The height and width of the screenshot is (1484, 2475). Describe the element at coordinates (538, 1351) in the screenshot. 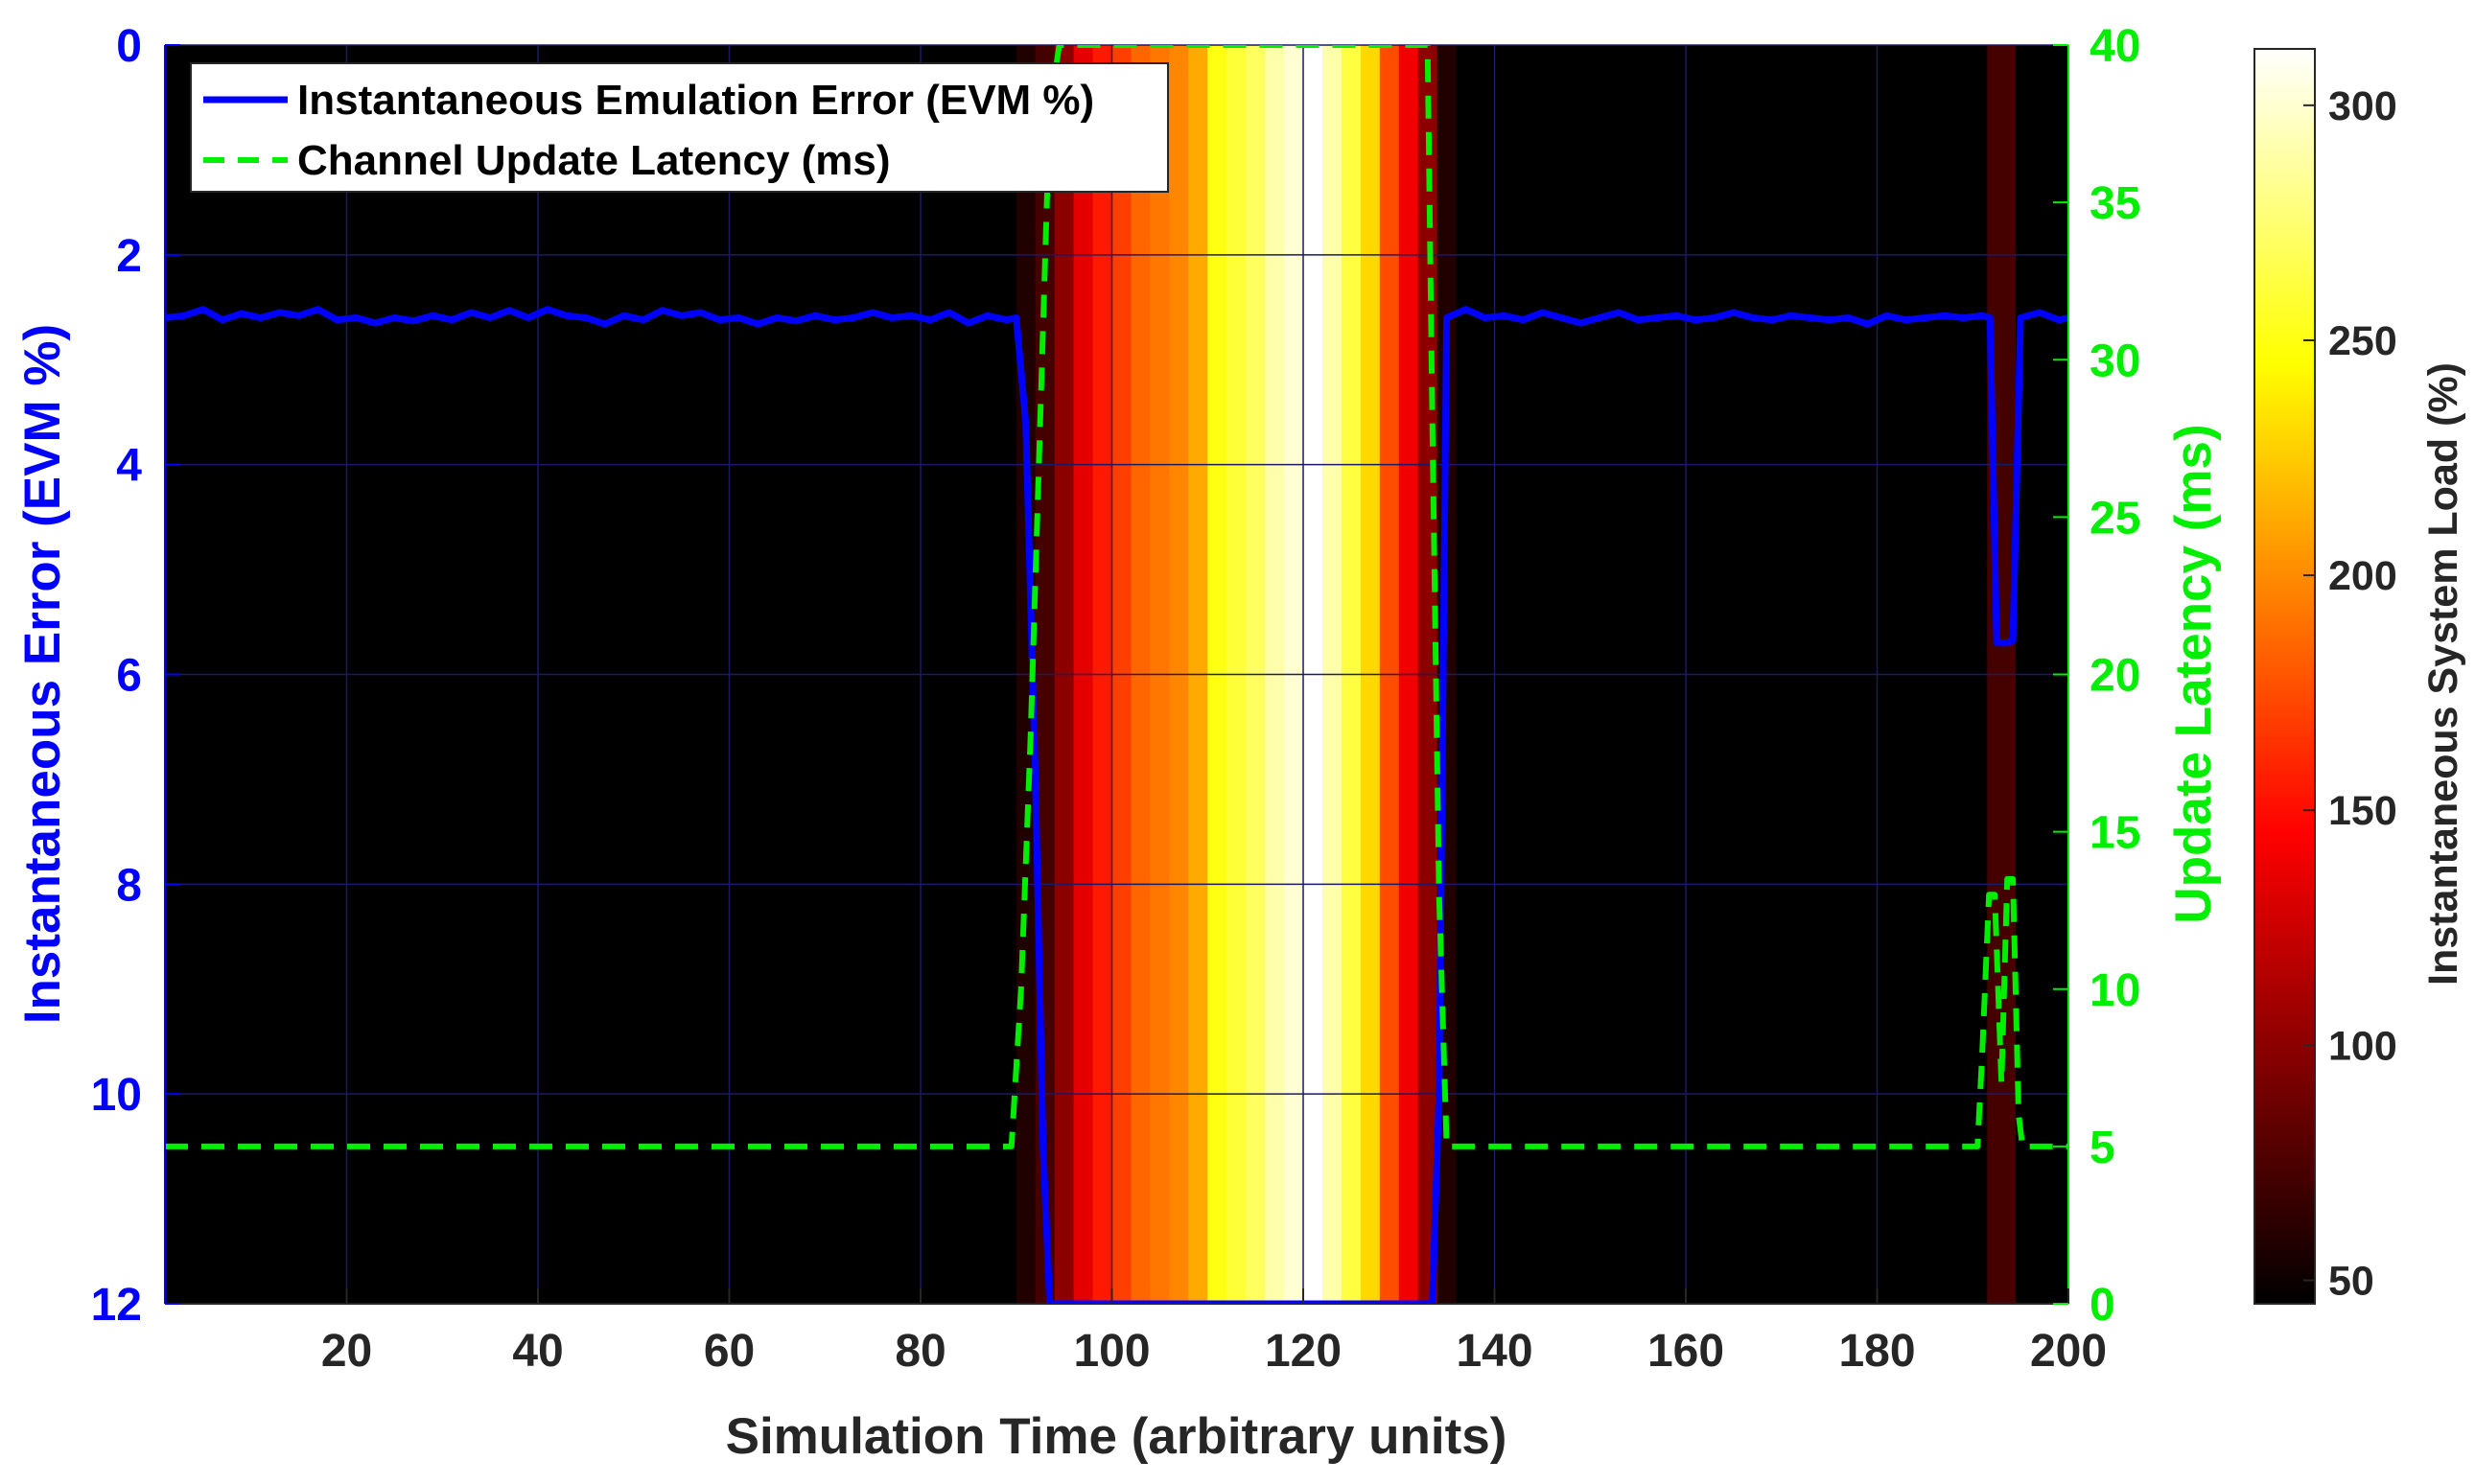

I see `x-tick-label: 40` at that location.